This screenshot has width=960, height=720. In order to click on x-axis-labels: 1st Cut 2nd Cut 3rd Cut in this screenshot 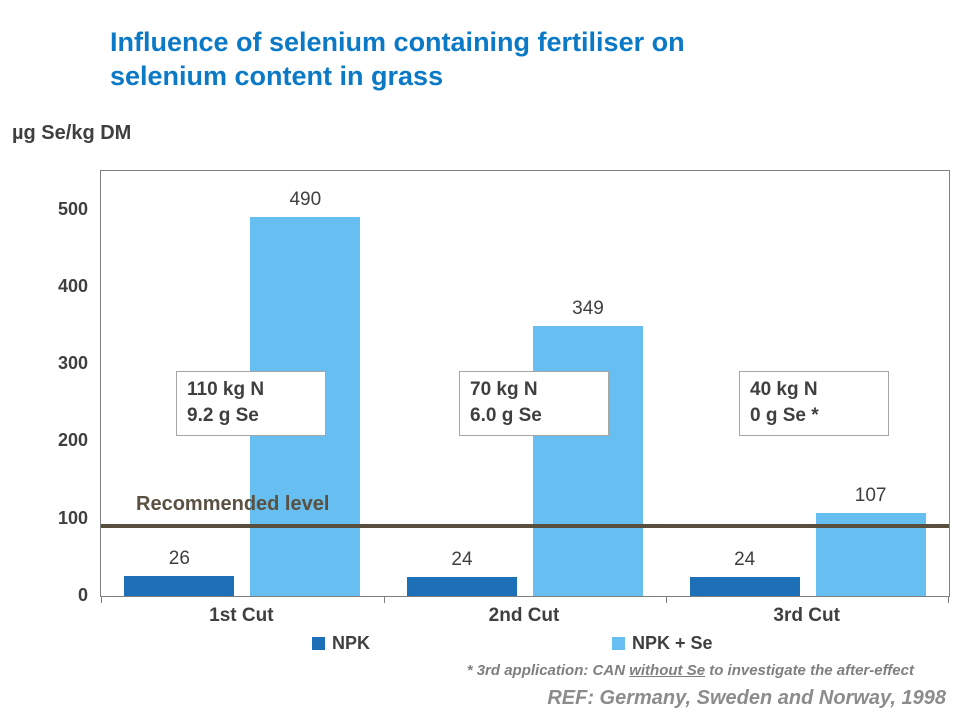, I will do `click(524, 618)`.